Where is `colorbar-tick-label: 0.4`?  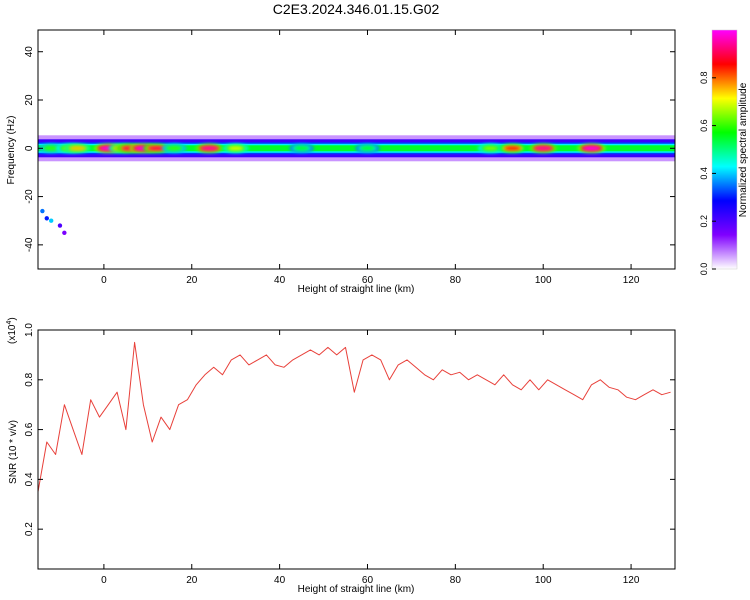
colorbar-tick-label: 0.4 is located at coordinates (704, 173).